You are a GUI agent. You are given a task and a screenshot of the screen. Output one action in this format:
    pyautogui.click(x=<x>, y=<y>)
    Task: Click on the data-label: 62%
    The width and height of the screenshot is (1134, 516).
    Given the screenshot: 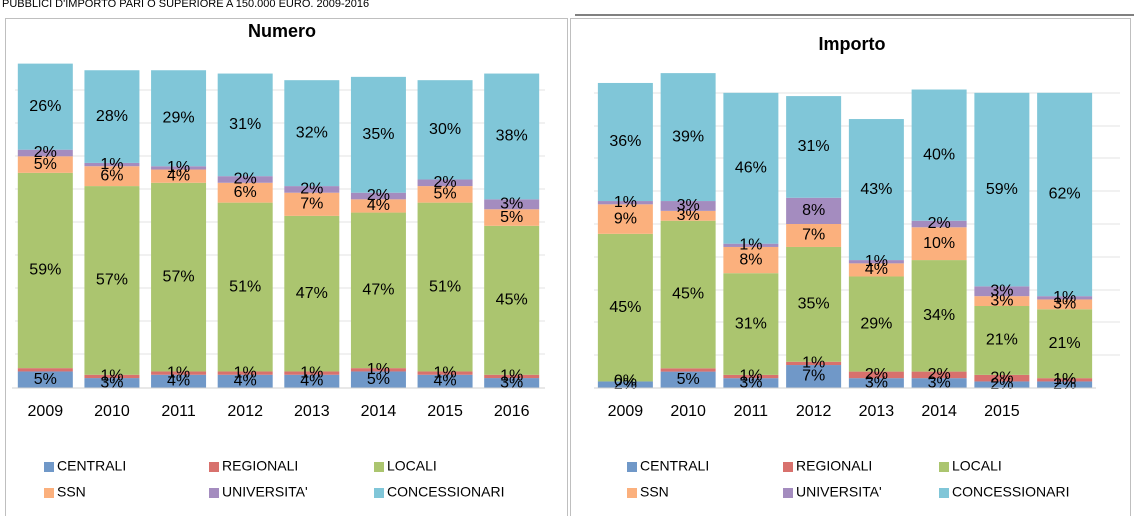 What is the action you would take?
    pyautogui.click(x=1065, y=194)
    